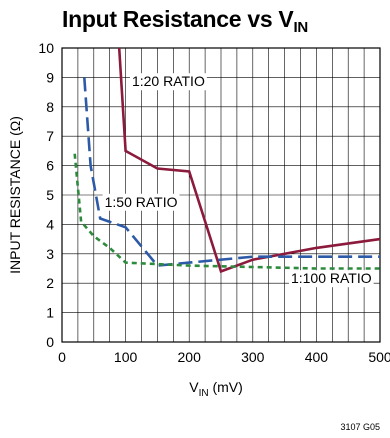  Describe the element at coordinates (50, 77) in the screenshot. I see `y-tick-label: 9` at that location.